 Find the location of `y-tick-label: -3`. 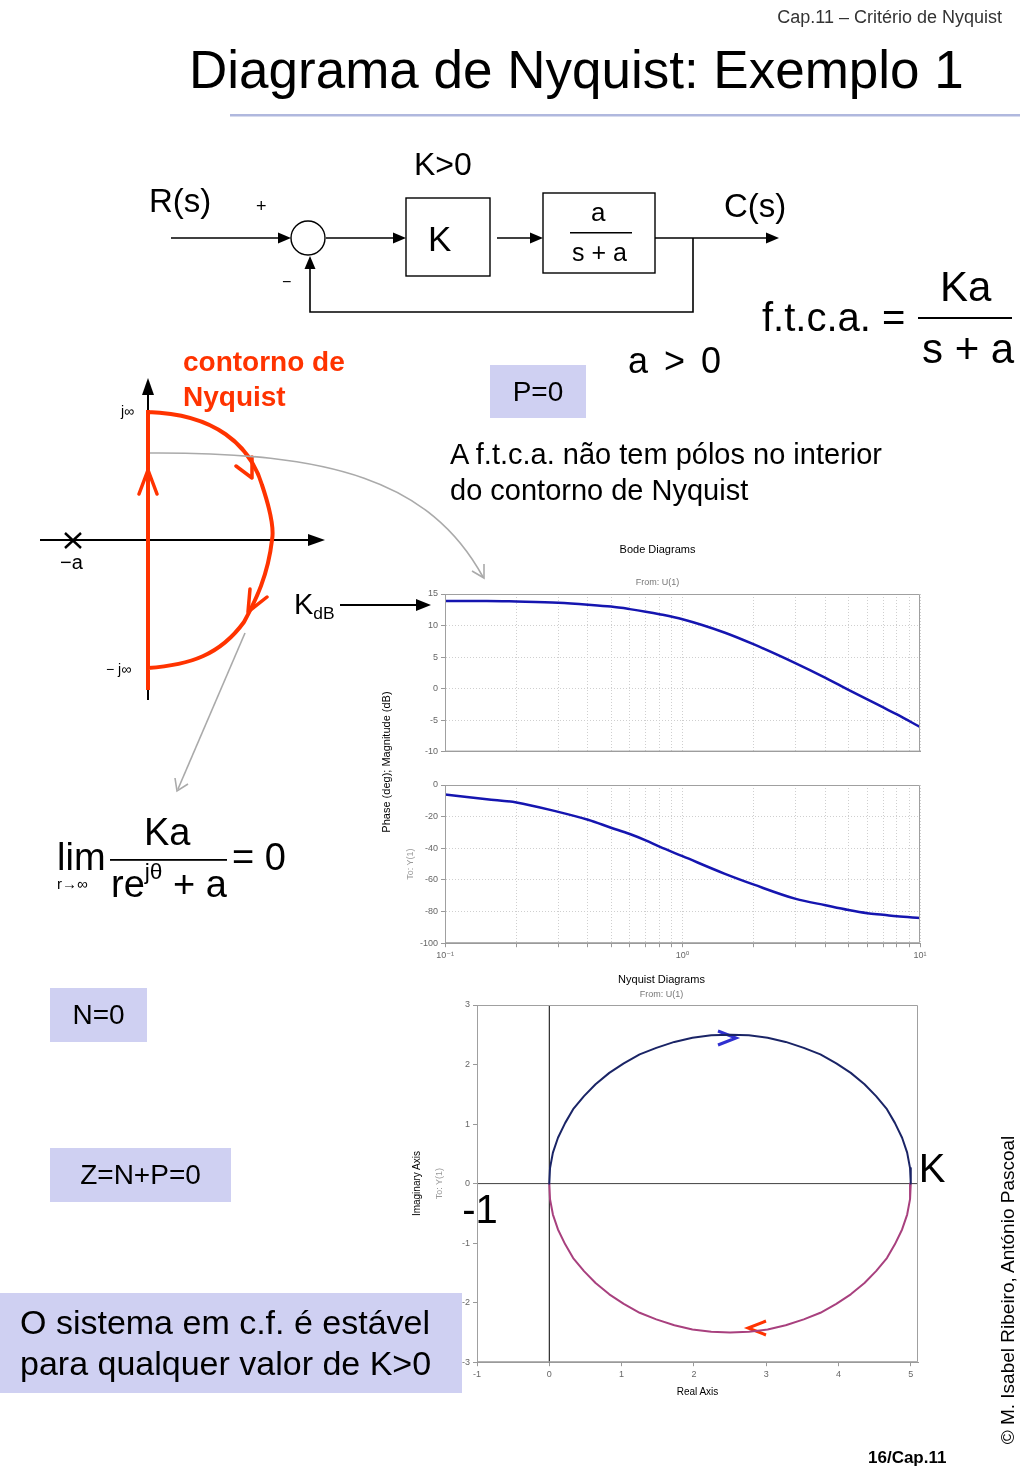

y-tick-label: -3 is located at coordinates (465, 1361).